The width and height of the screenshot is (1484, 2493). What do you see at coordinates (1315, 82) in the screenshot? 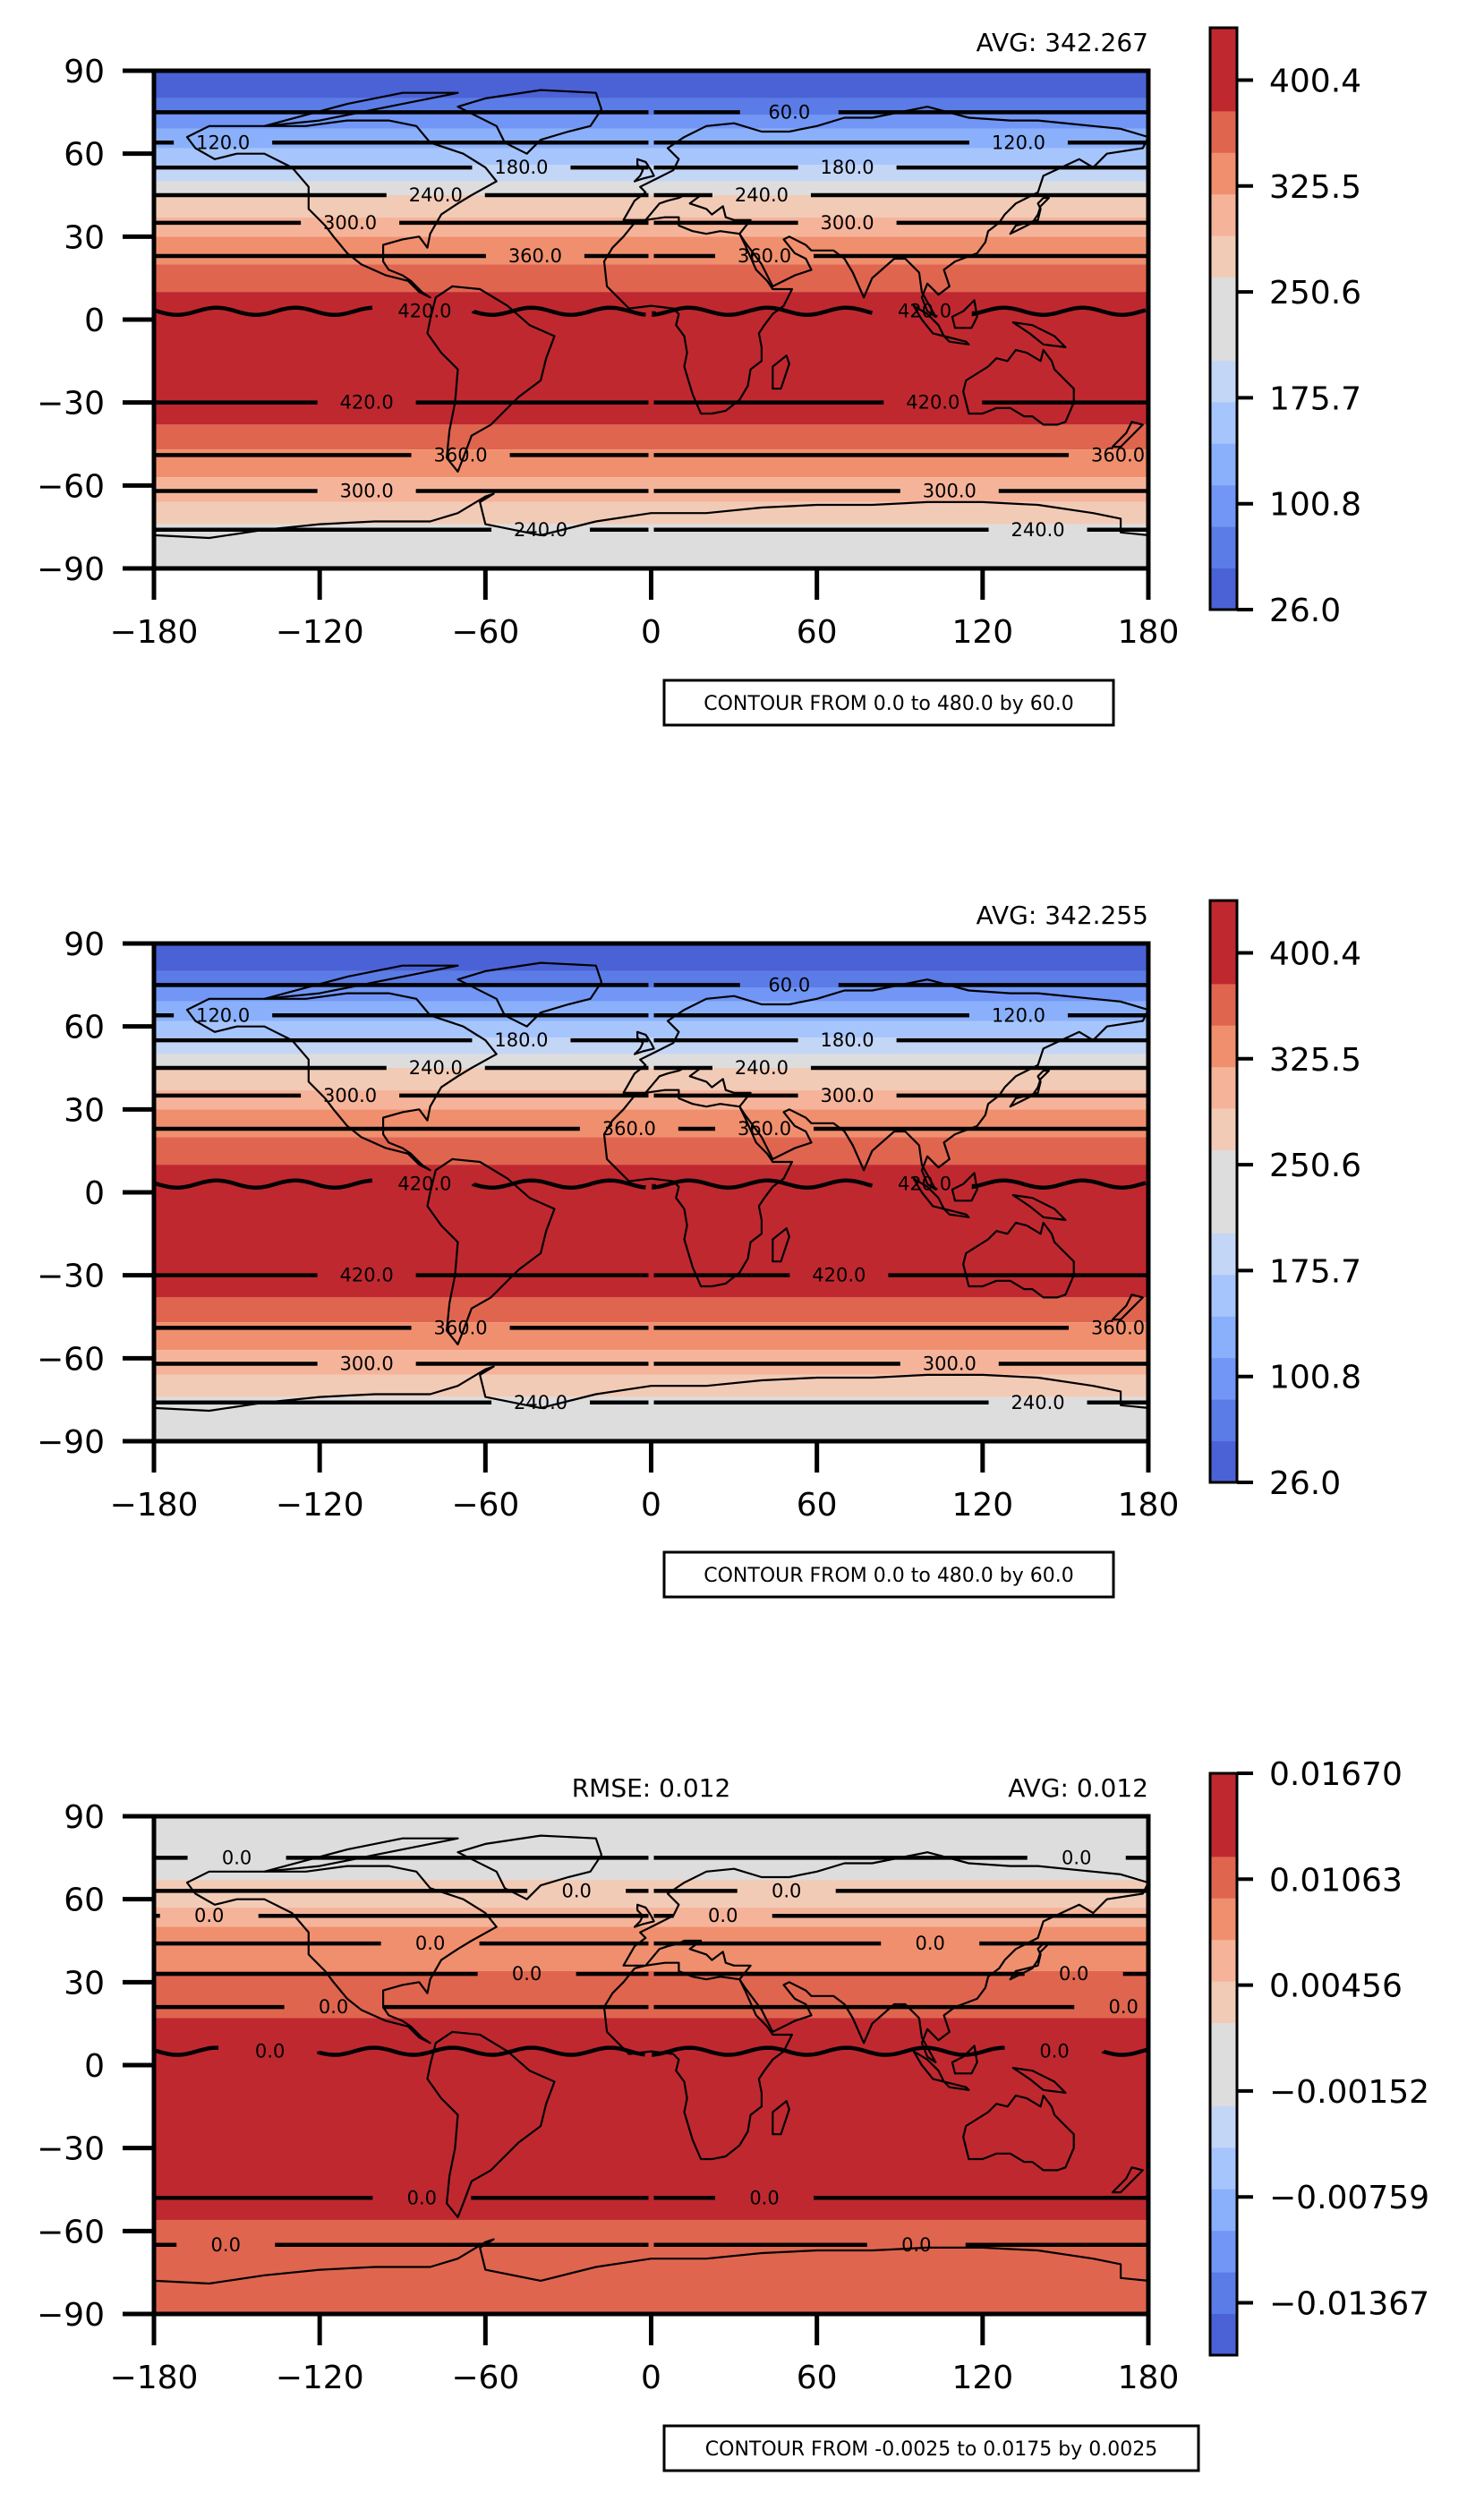
I see `colorbar-tick-label: 400.4` at bounding box center [1315, 82].